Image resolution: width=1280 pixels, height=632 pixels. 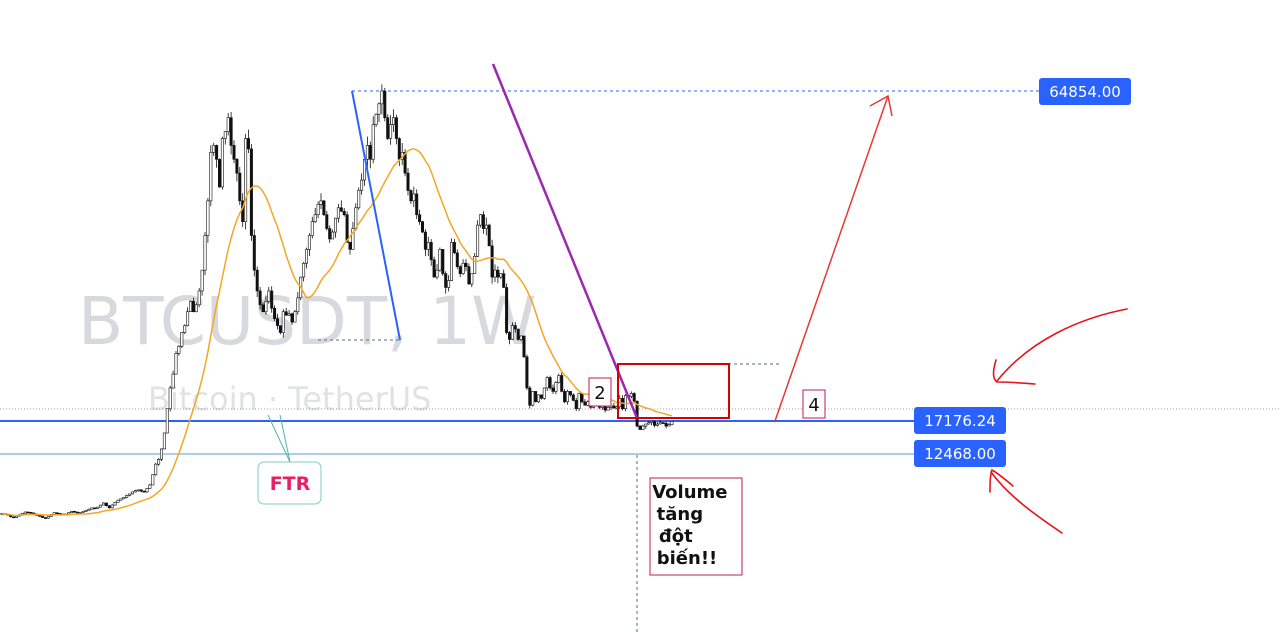 I want to click on blue-trend-line, so click(x=376, y=215).